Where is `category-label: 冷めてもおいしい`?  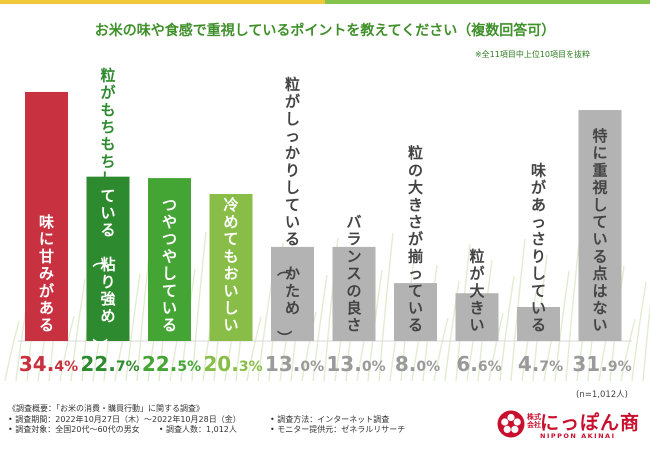
category-label: 冷めてもおいしい is located at coordinates (230, 265).